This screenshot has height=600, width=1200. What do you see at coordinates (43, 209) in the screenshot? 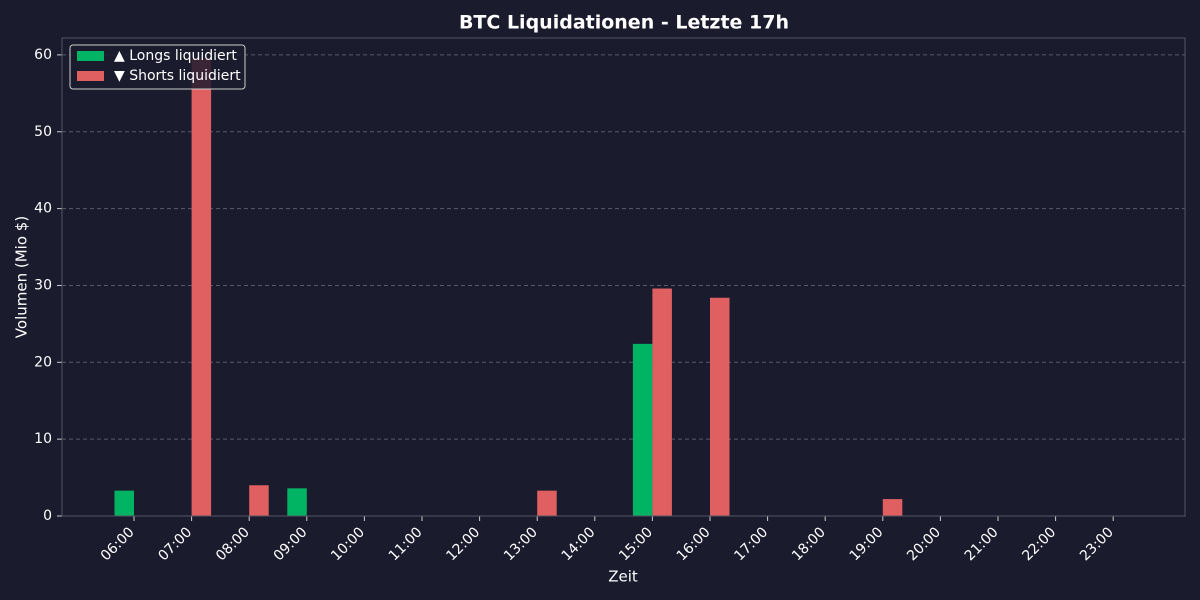
I see `y-tick-label: 40` at bounding box center [43, 209].